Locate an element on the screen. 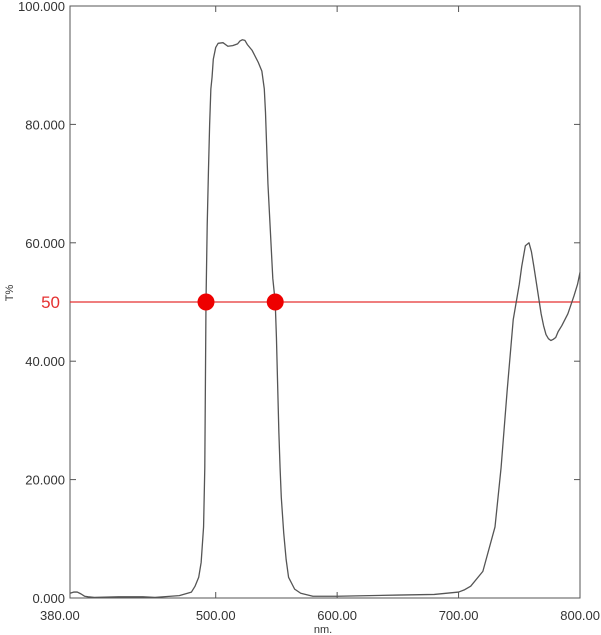 The image size is (601, 635). reference-line-group: 50 is located at coordinates (310, 302).